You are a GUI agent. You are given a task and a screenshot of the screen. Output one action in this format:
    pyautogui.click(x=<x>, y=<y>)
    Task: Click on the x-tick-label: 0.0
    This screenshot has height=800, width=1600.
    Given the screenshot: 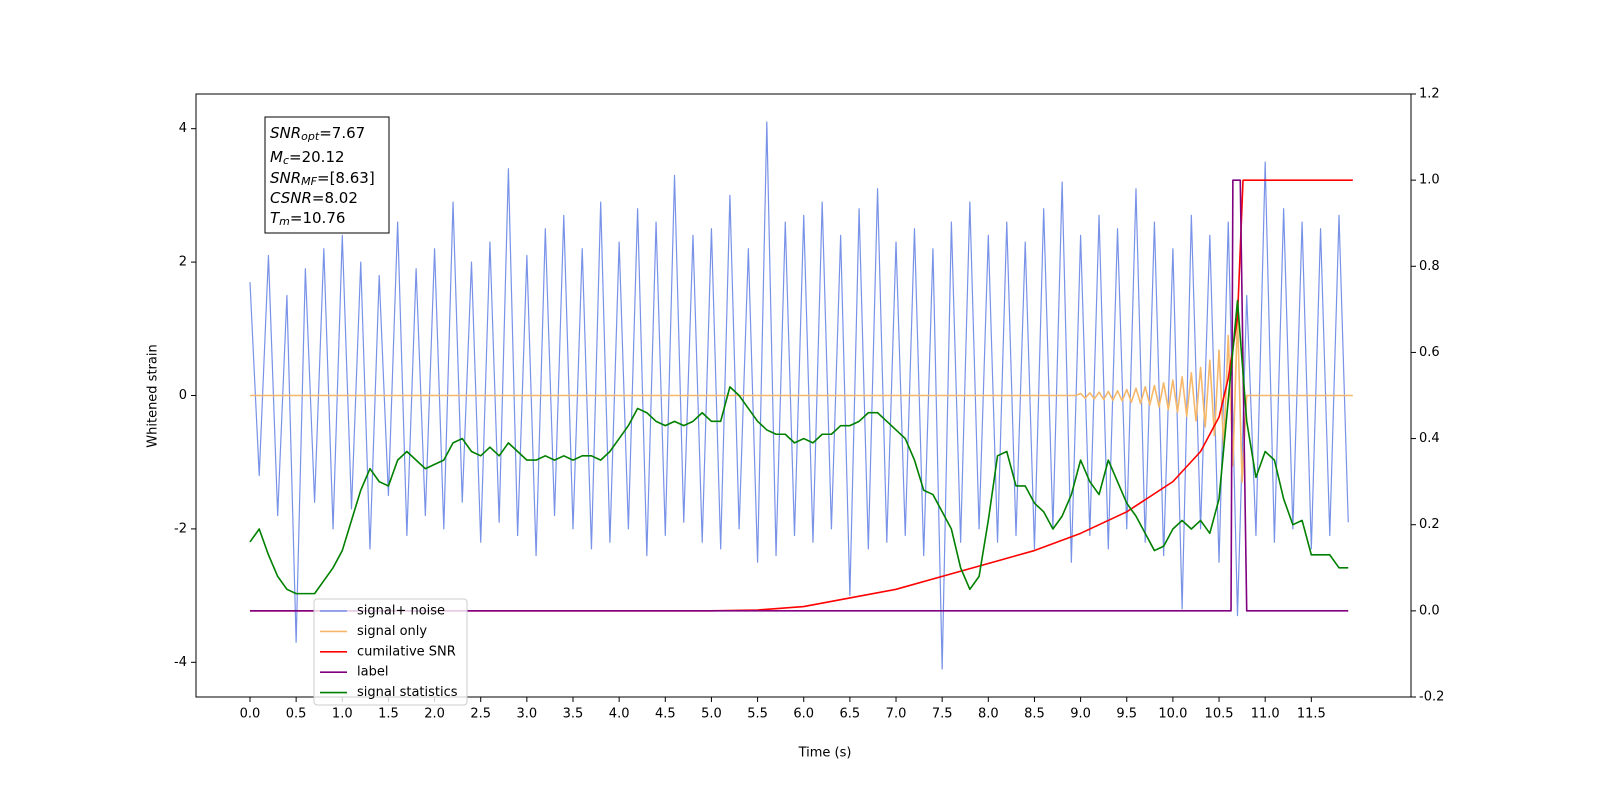 What is the action you would take?
    pyautogui.click(x=250, y=714)
    